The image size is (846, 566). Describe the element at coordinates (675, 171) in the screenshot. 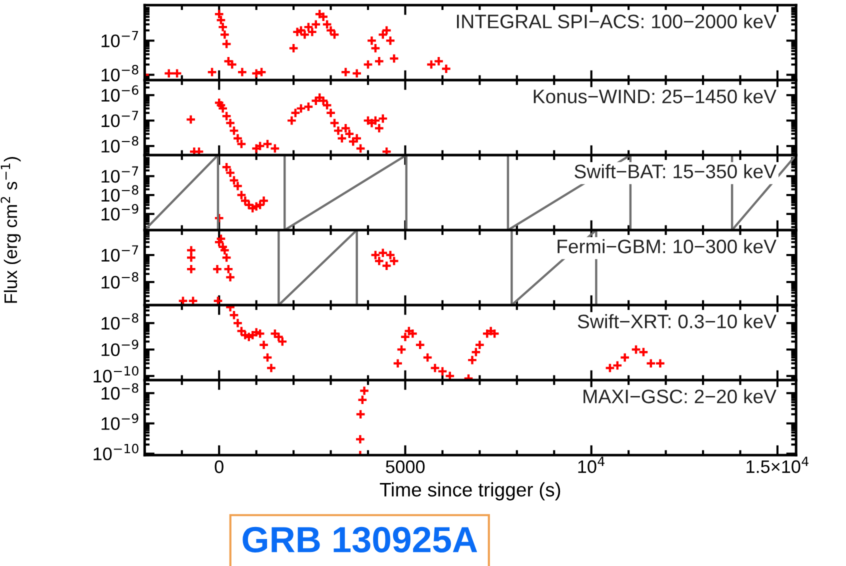

I see `chart-title: Swift−BAT: 15−350 keV` at that location.